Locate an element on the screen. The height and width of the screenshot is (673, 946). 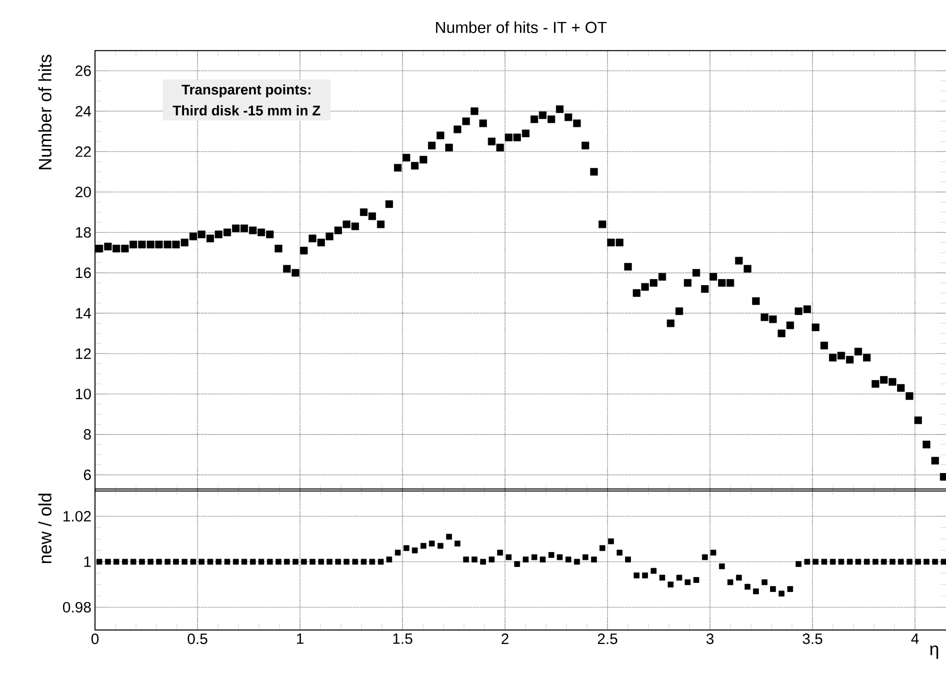
y-tick-label: 10 is located at coordinates (83, 394).